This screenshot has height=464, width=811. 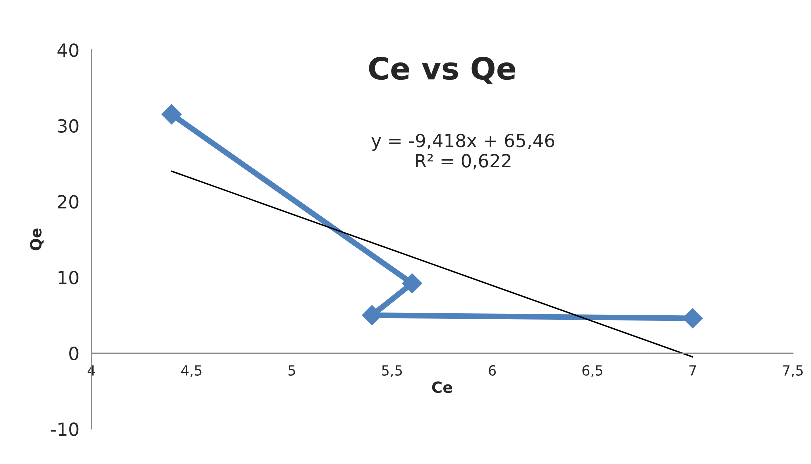 What do you see at coordinates (693, 371) in the screenshot?
I see `x-tick-label: 7` at bounding box center [693, 371].